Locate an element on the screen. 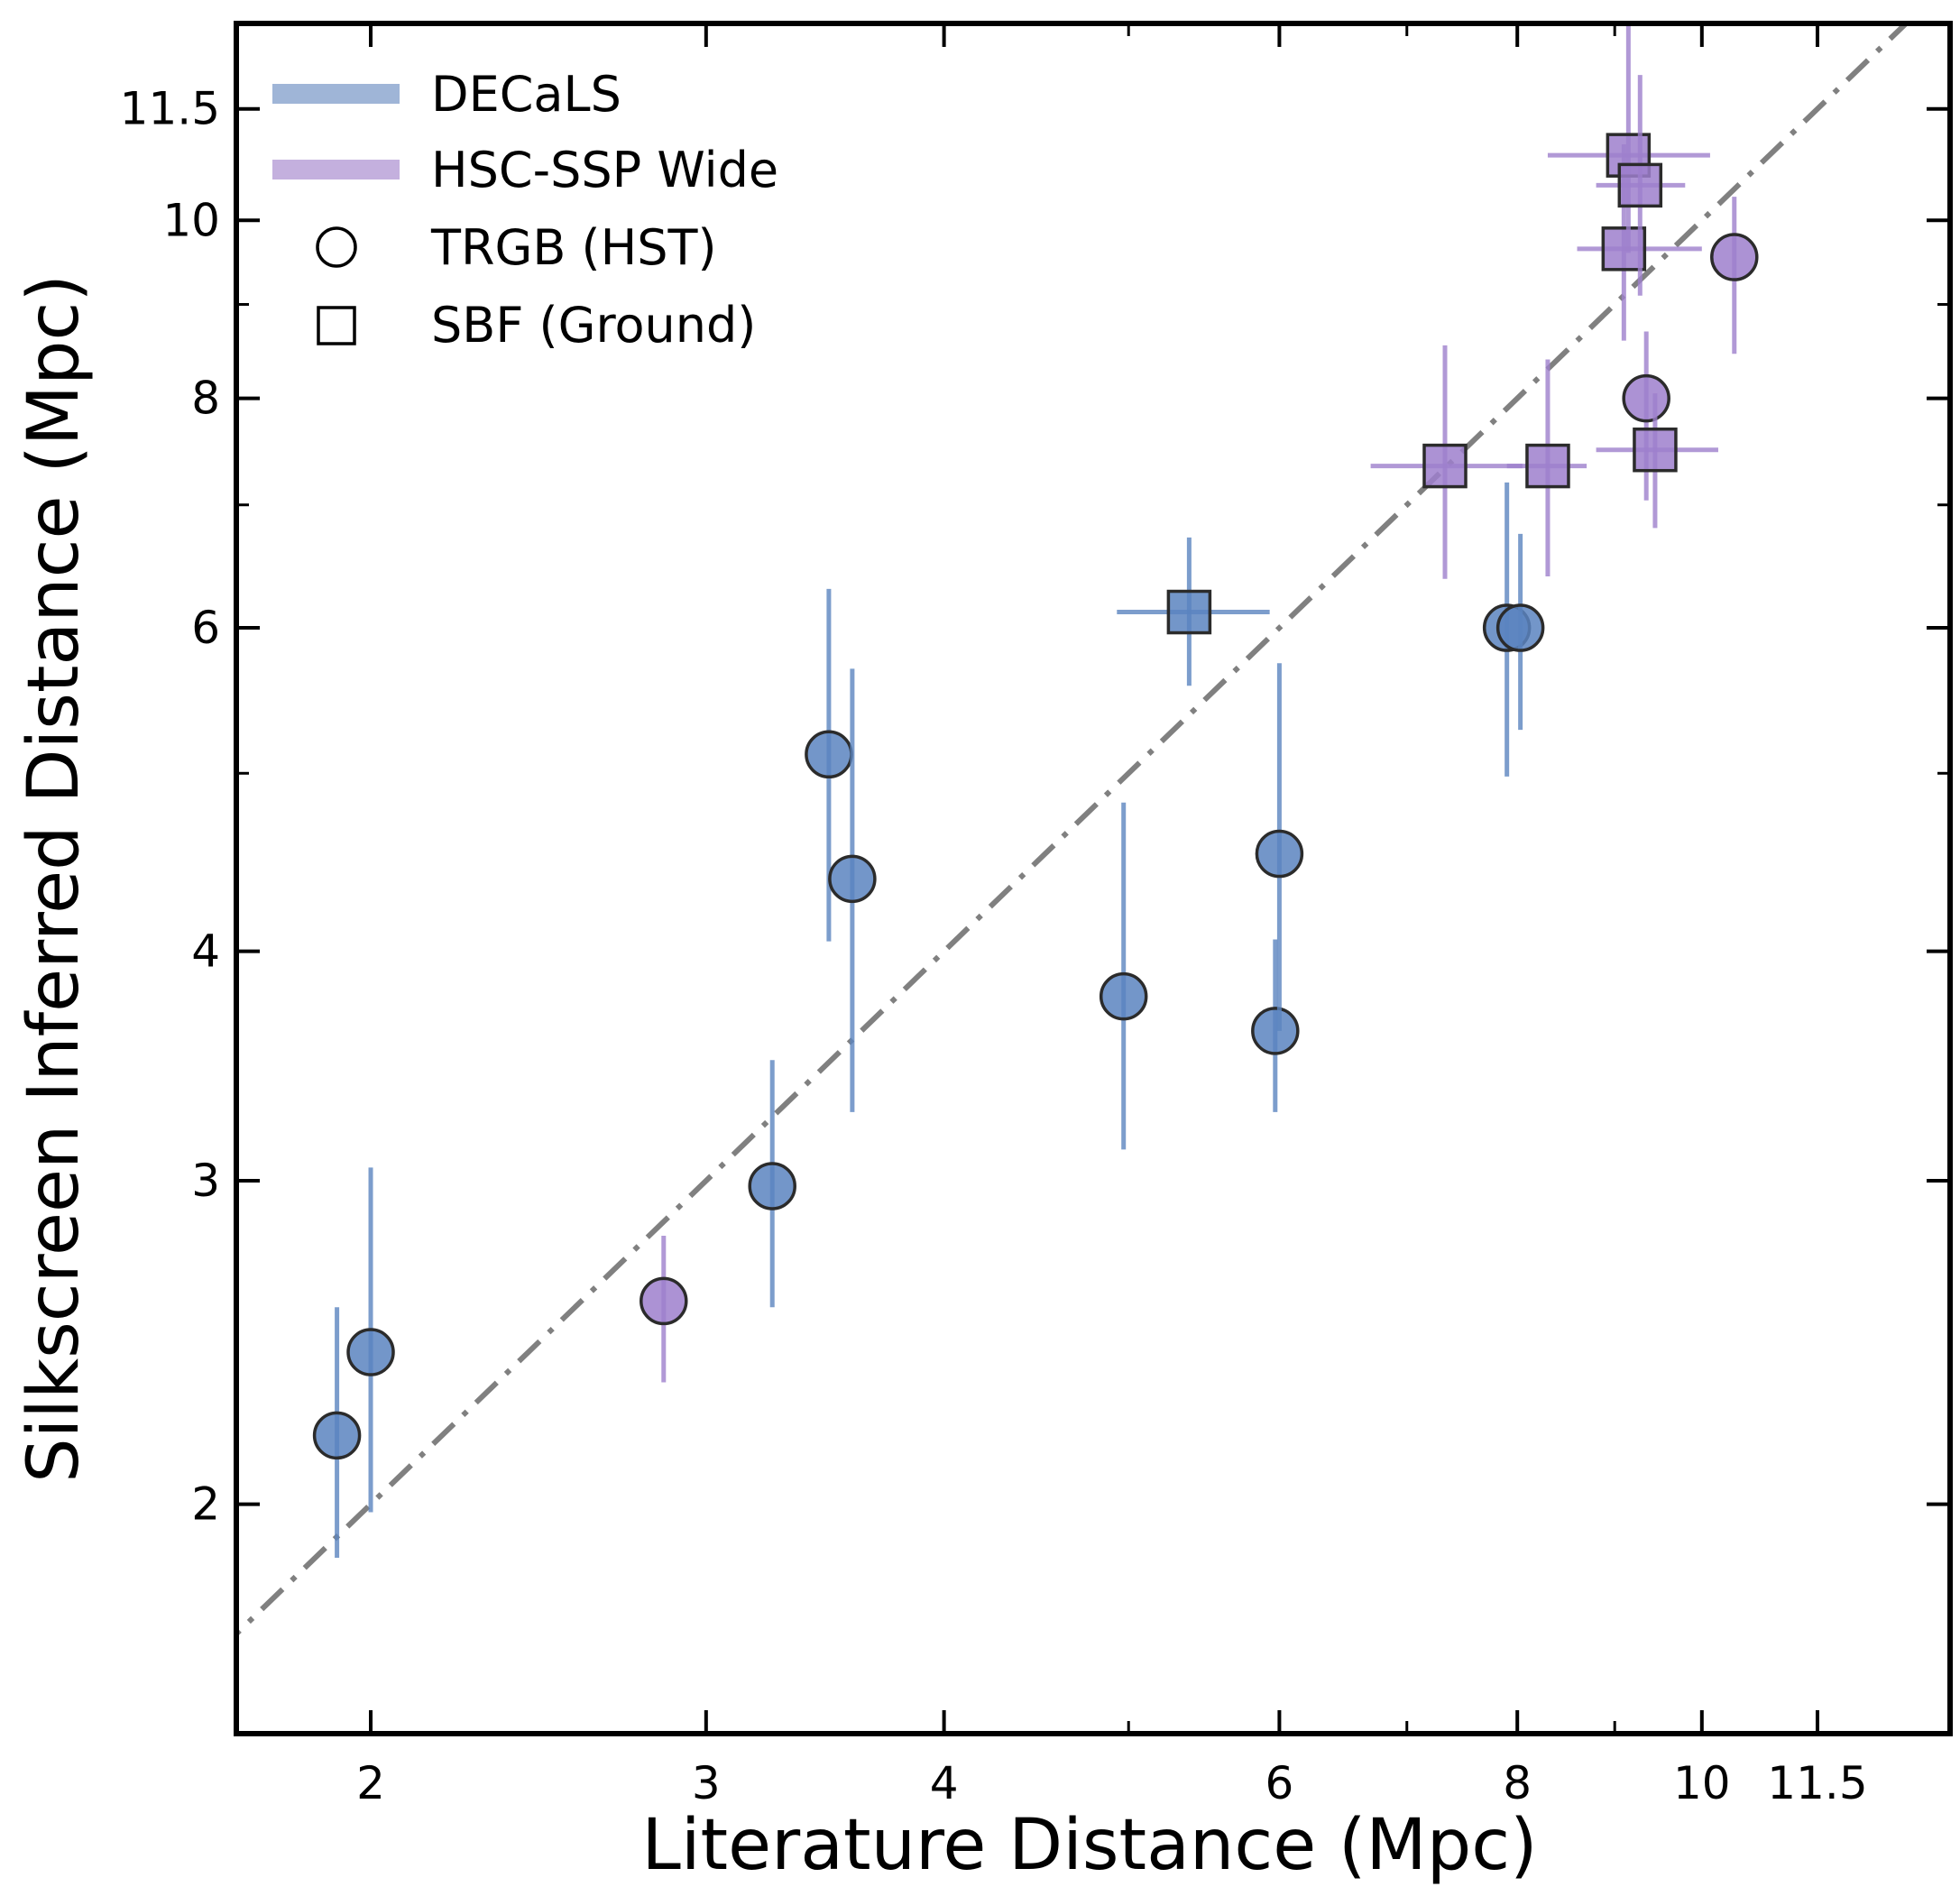  legend-label-decals: DECaLS is located at coordinates (526, 94).